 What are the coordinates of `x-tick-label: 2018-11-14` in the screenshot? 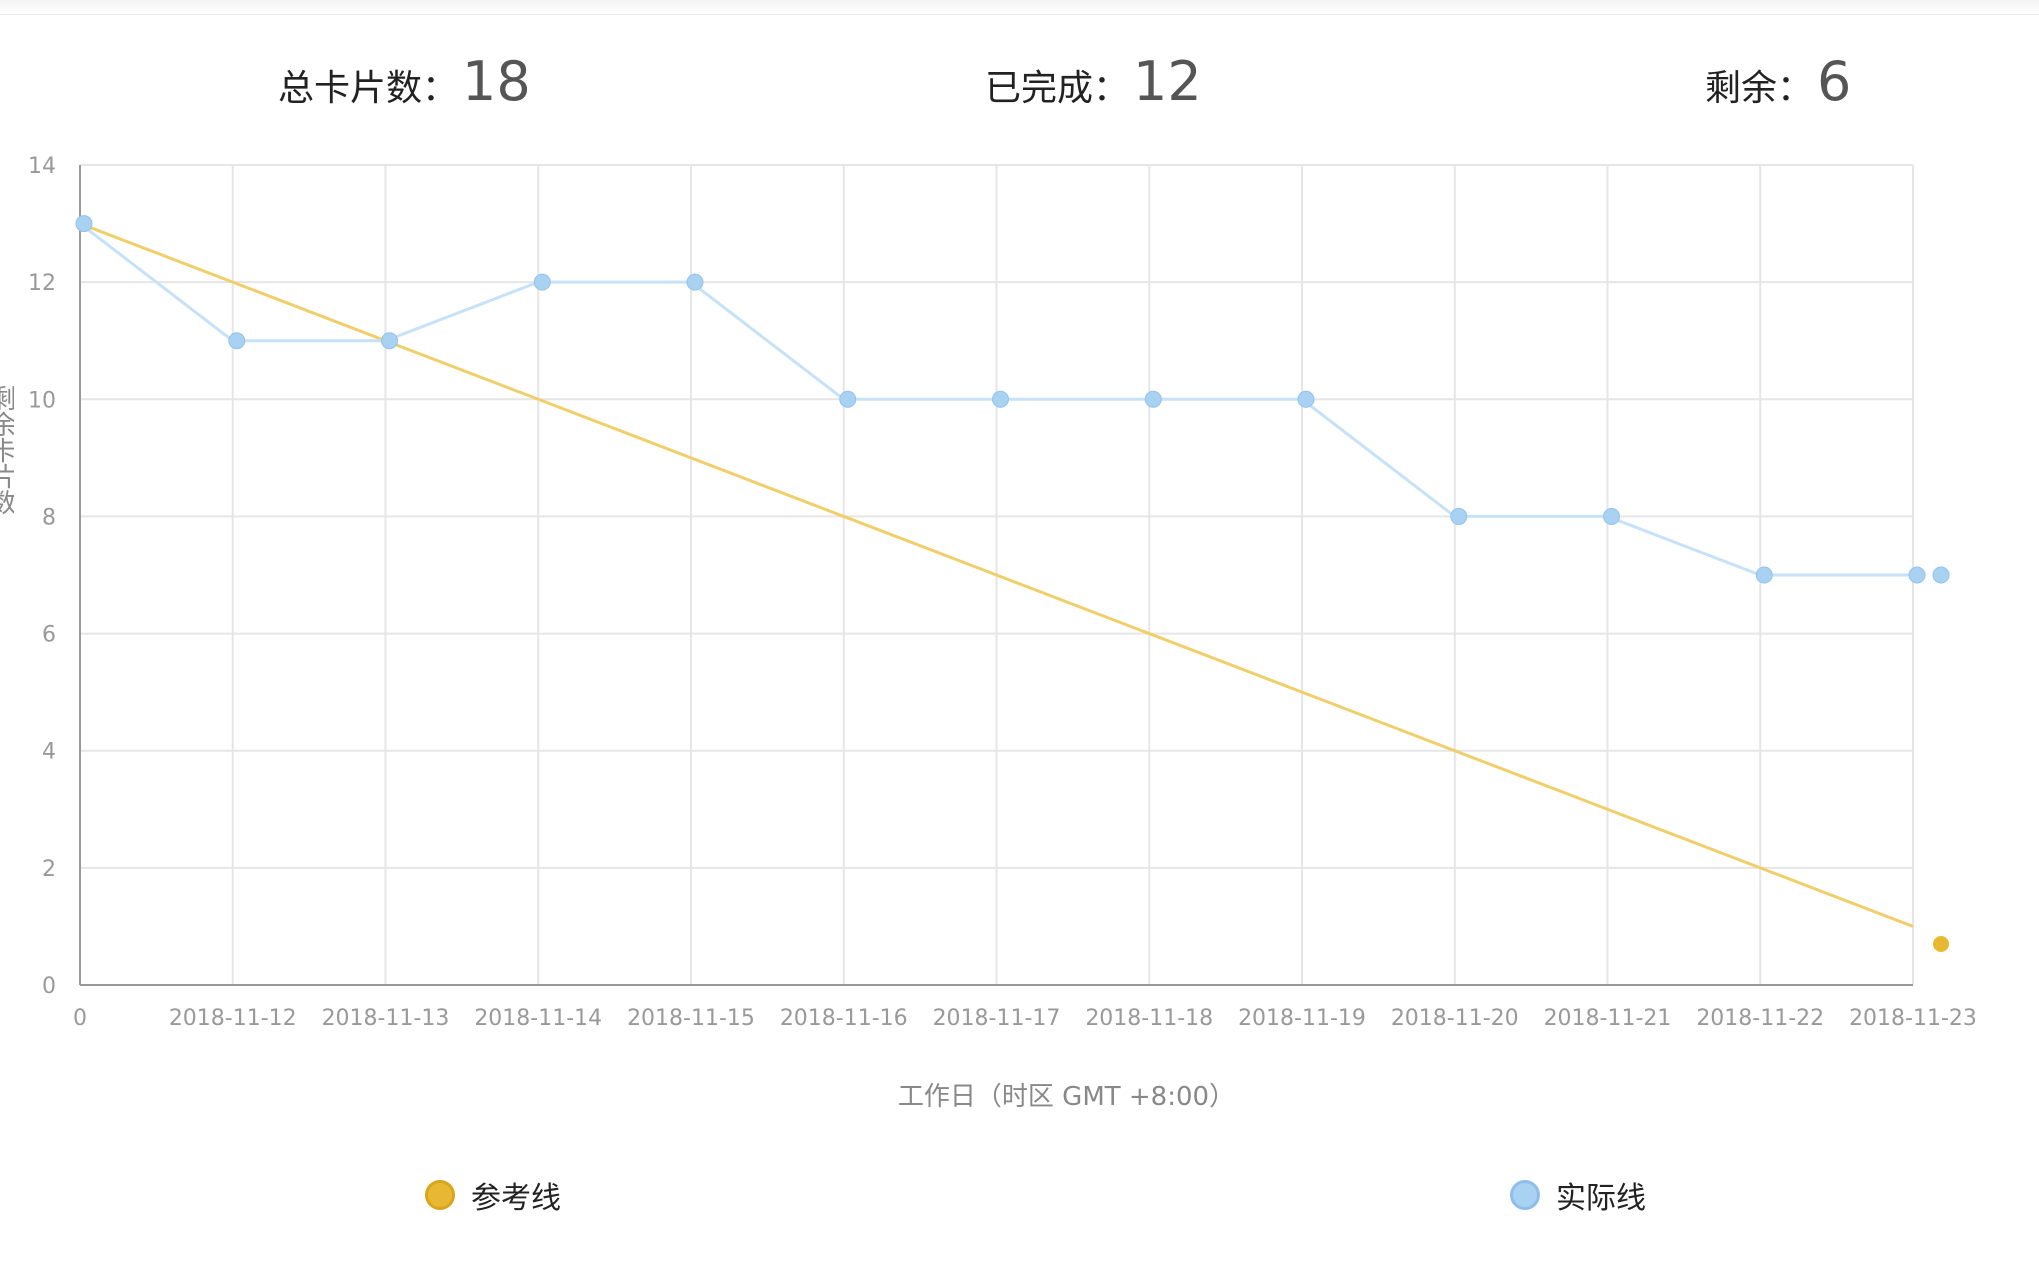 It's located at (538, 1018).